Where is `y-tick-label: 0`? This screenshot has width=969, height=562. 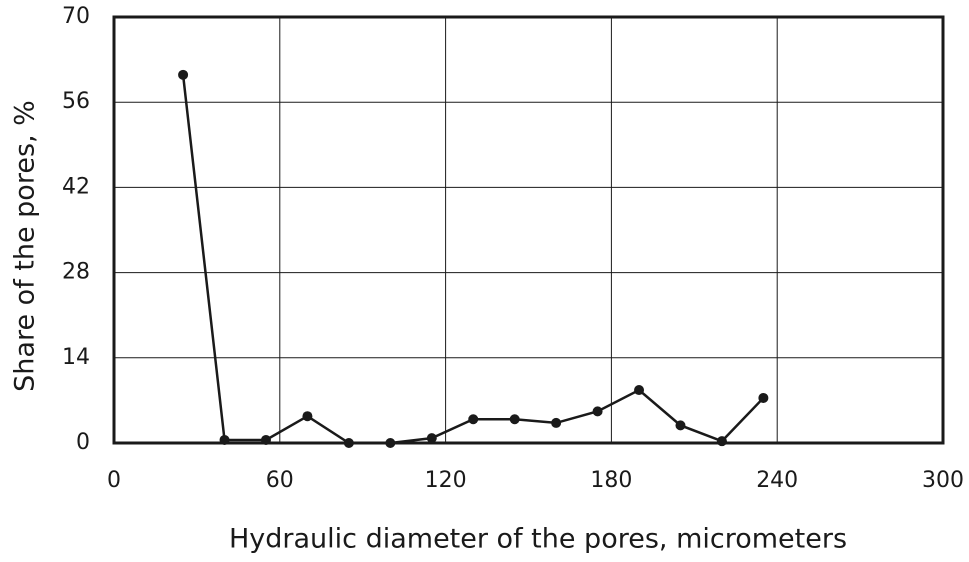
y-tick-label: 0 is located at coordinates (83, 442).